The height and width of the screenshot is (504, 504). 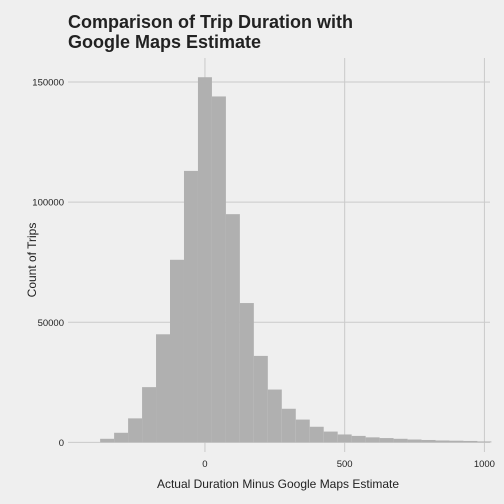 What do you see at coordinates (345, 464) in the screenshot?
I see `x-tick-label: 500` at bounding box center [345, 464].